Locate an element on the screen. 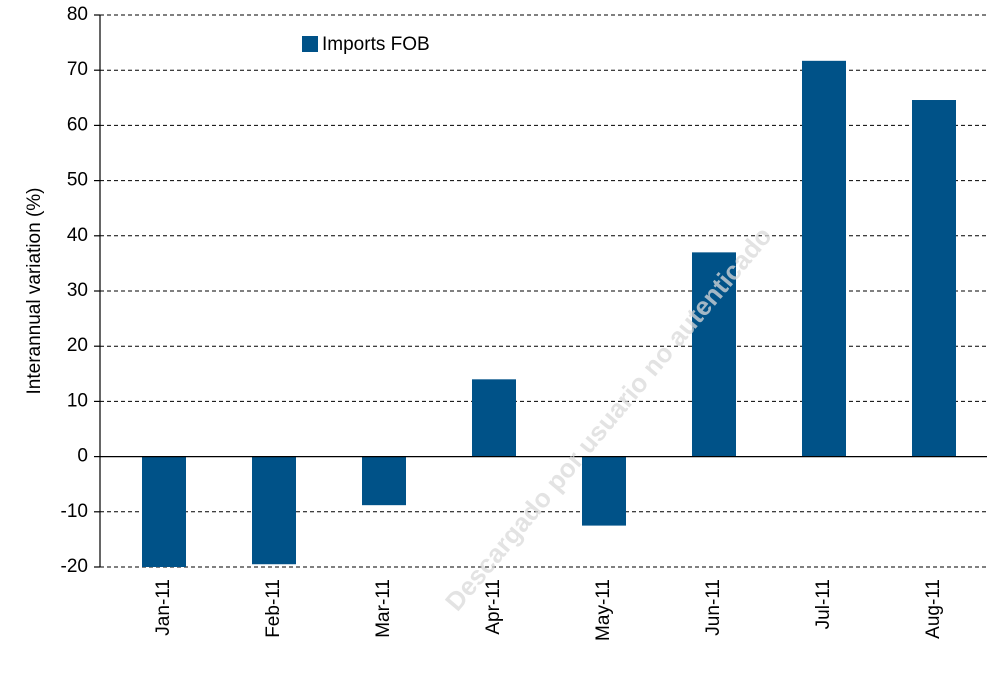 This screenshot has width=988, height=675. y-tick-label: -20 is located at coordinates (74, 566).